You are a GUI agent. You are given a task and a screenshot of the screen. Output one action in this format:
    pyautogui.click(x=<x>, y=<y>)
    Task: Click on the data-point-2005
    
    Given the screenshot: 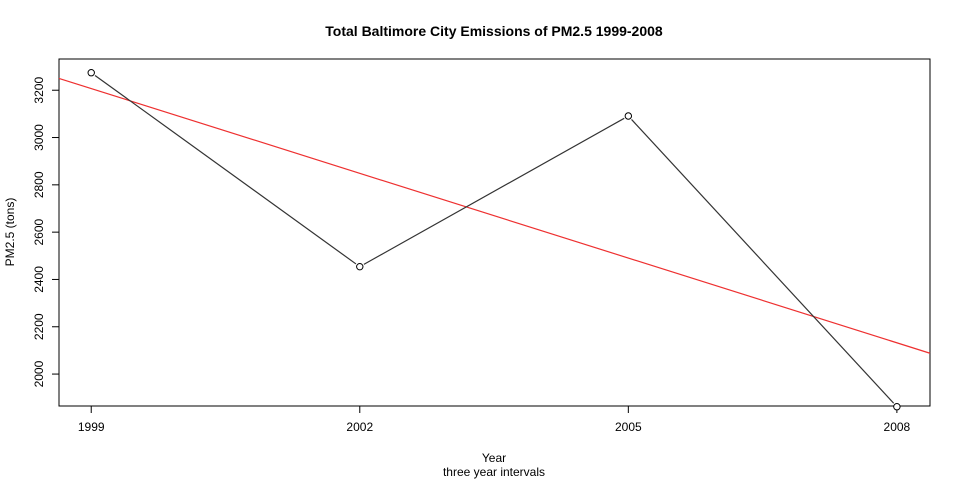 What is the action you would take?
    pyautogui.click(x=628, y=116)
    